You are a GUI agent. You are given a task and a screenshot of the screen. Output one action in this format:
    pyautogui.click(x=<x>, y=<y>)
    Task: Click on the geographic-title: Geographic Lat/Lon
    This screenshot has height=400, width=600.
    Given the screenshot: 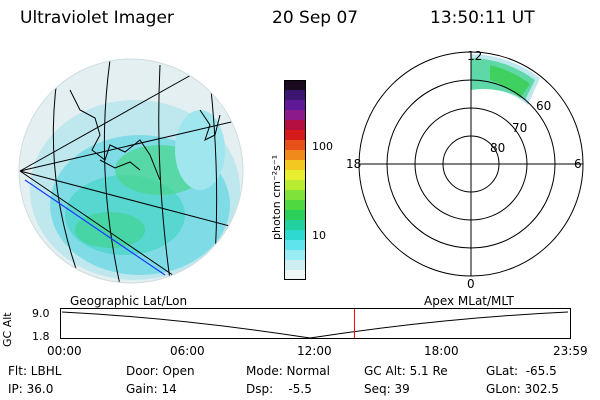 What is the action you would take?
    pyautogui.click(x=129, y=301)
    